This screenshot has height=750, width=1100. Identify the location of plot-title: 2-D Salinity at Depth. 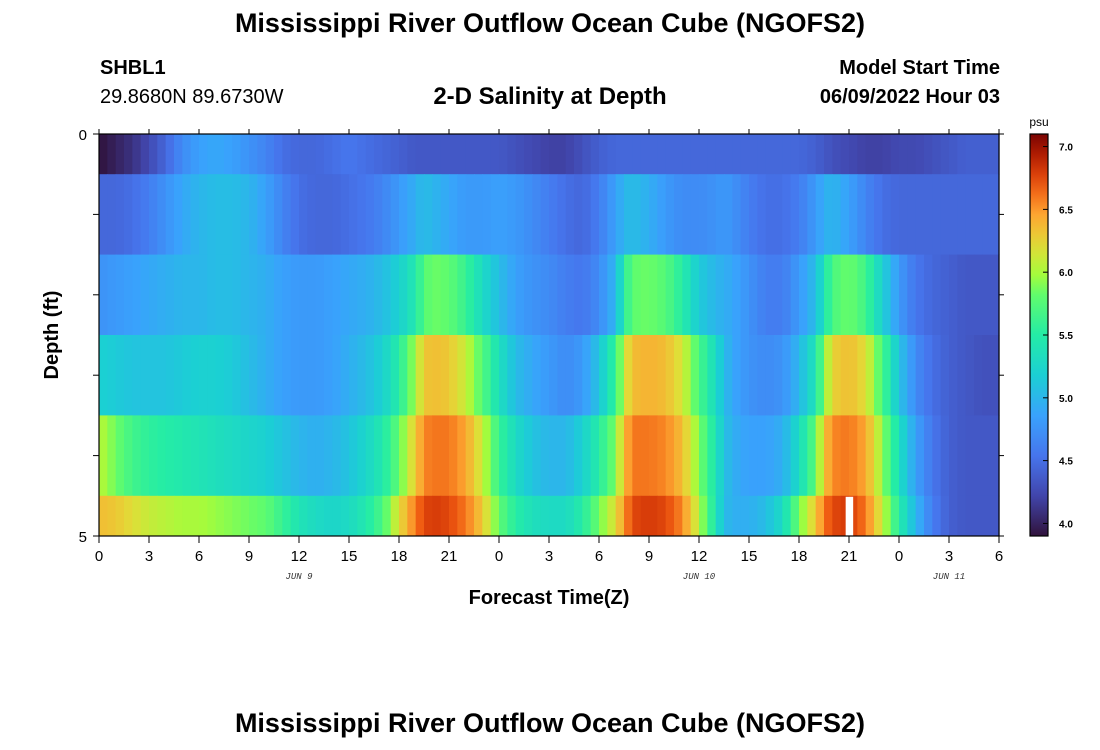
(550, 96).